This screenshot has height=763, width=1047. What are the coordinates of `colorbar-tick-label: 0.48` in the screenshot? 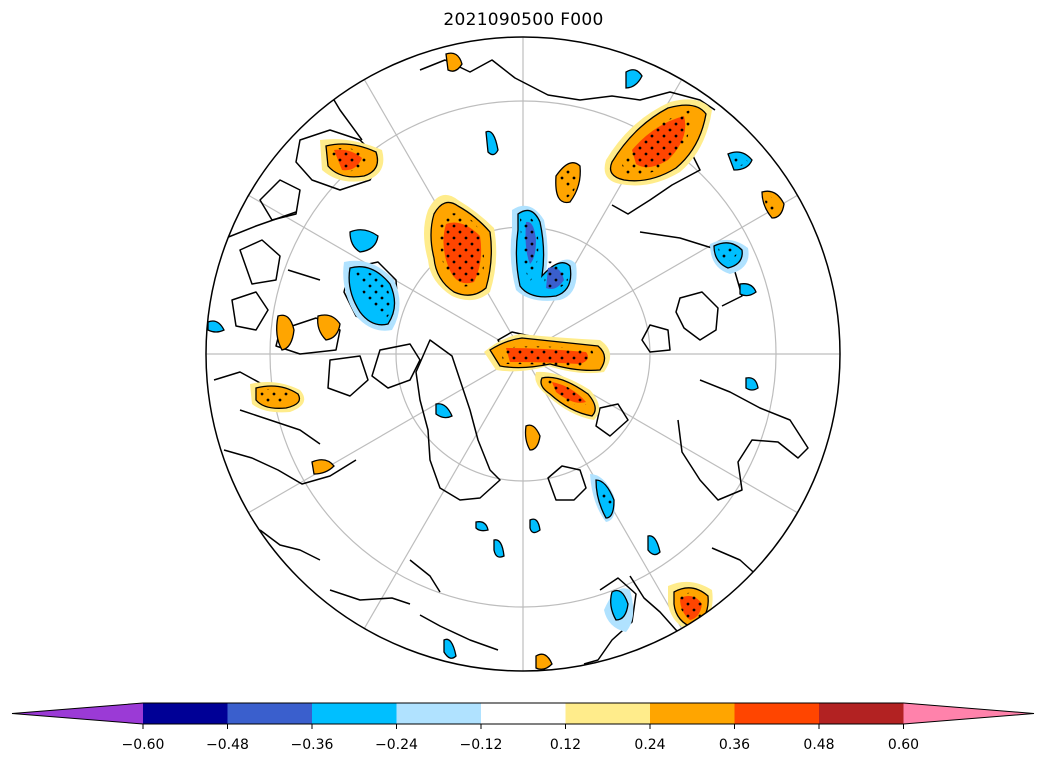 It's located at (818, 745).